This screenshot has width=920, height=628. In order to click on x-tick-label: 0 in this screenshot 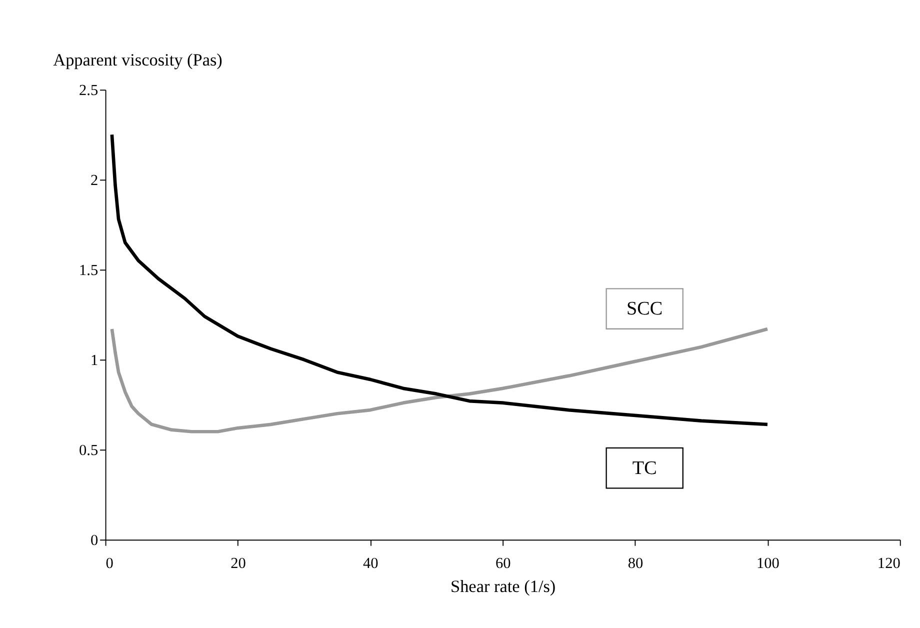, I will do `click(110, 563)`.